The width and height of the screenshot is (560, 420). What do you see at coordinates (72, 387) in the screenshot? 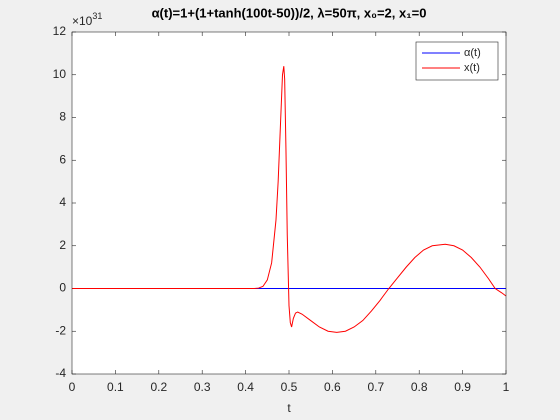
I see `x-tick-label: 0` at bounding box center [72, 387].